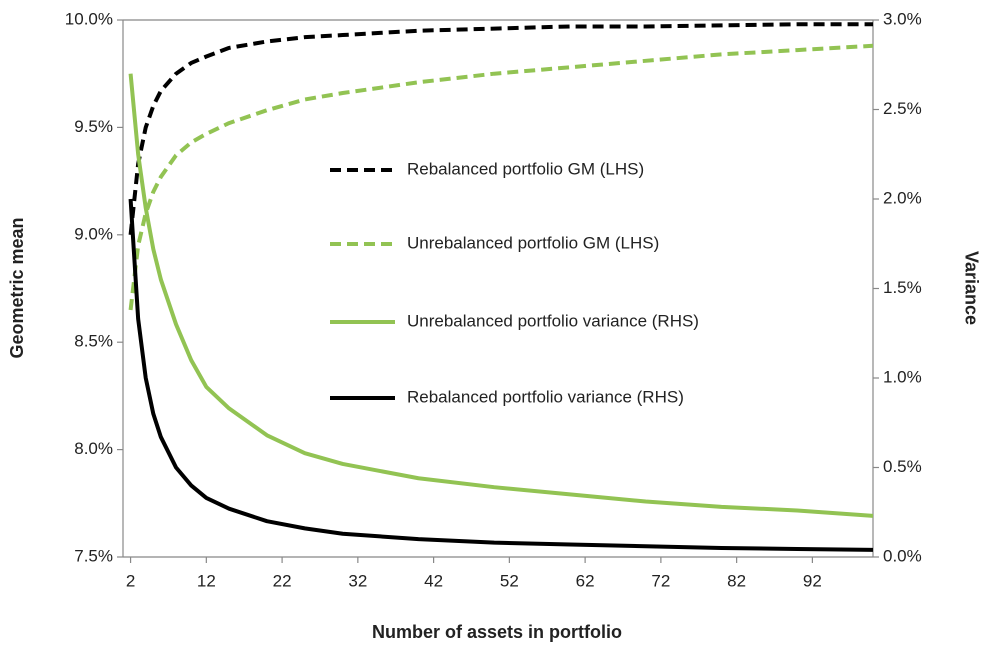 This screenshot has width=985, height=648. Describe the element at coordinates (497, 632) in the screenshot. I see `x-axis-title: Number of assets in portfolio` at that location.